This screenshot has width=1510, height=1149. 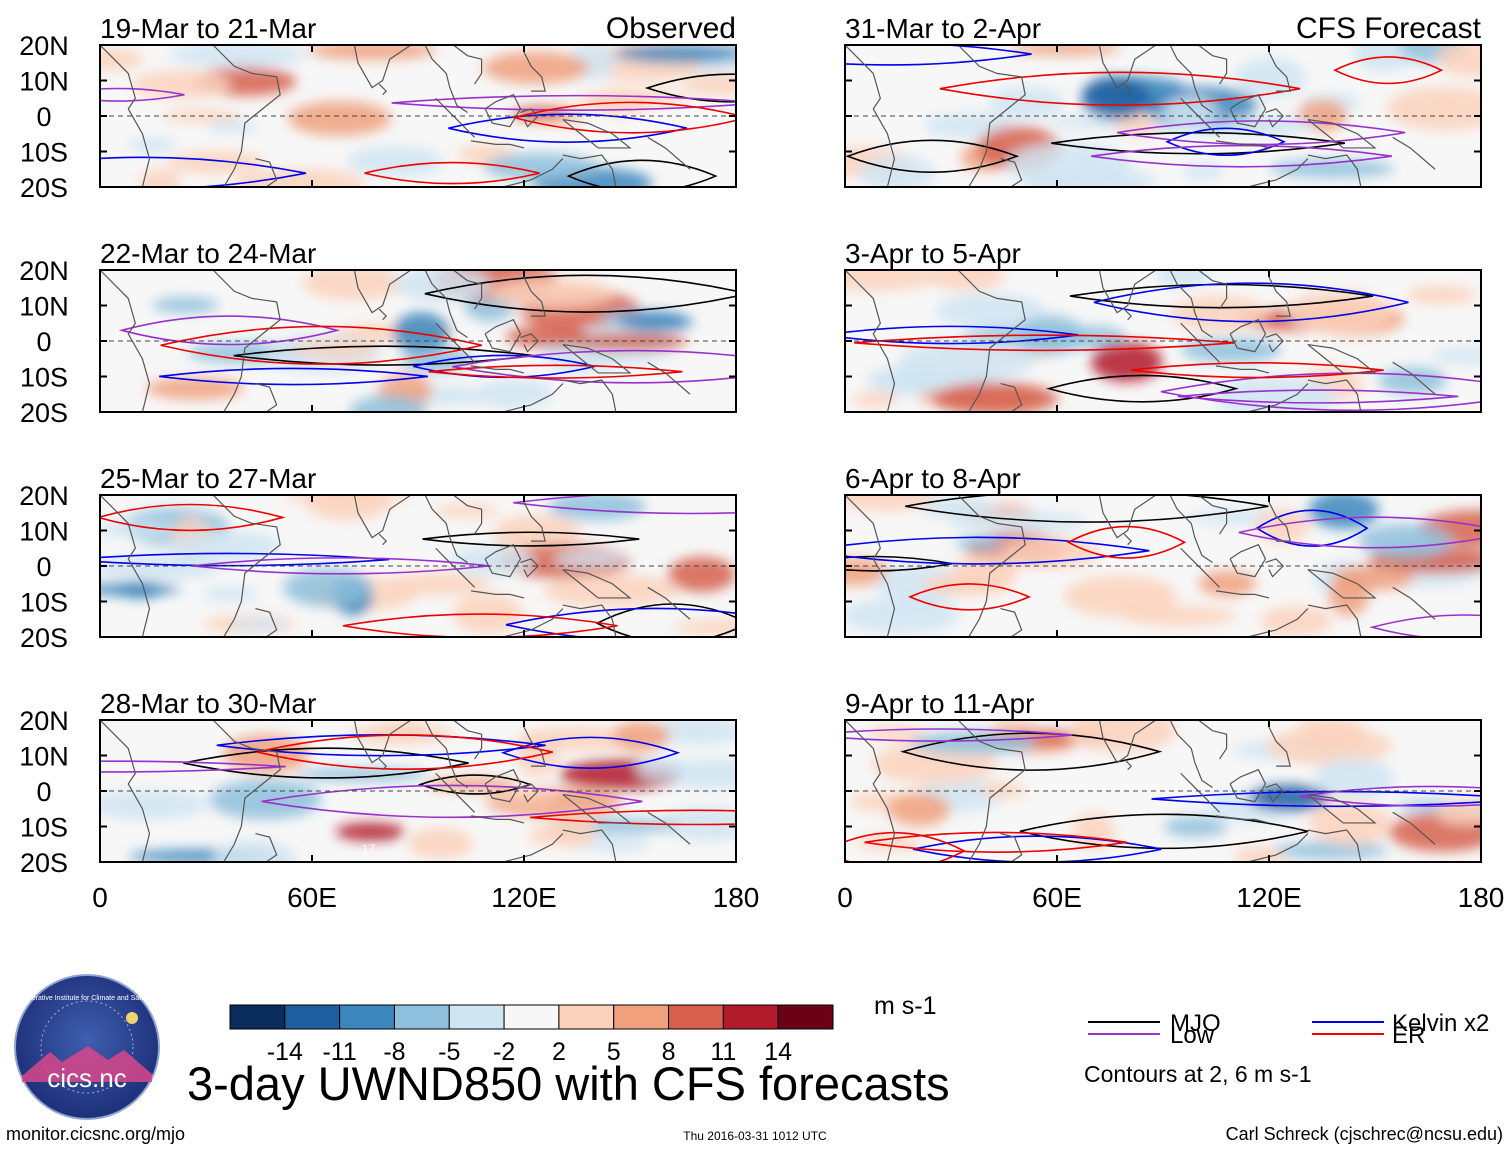 What do you see at coordinates (449, 1052) in the screenshot?
I see `colorbar-level-label: -5` at bounding box center [449, 1052].